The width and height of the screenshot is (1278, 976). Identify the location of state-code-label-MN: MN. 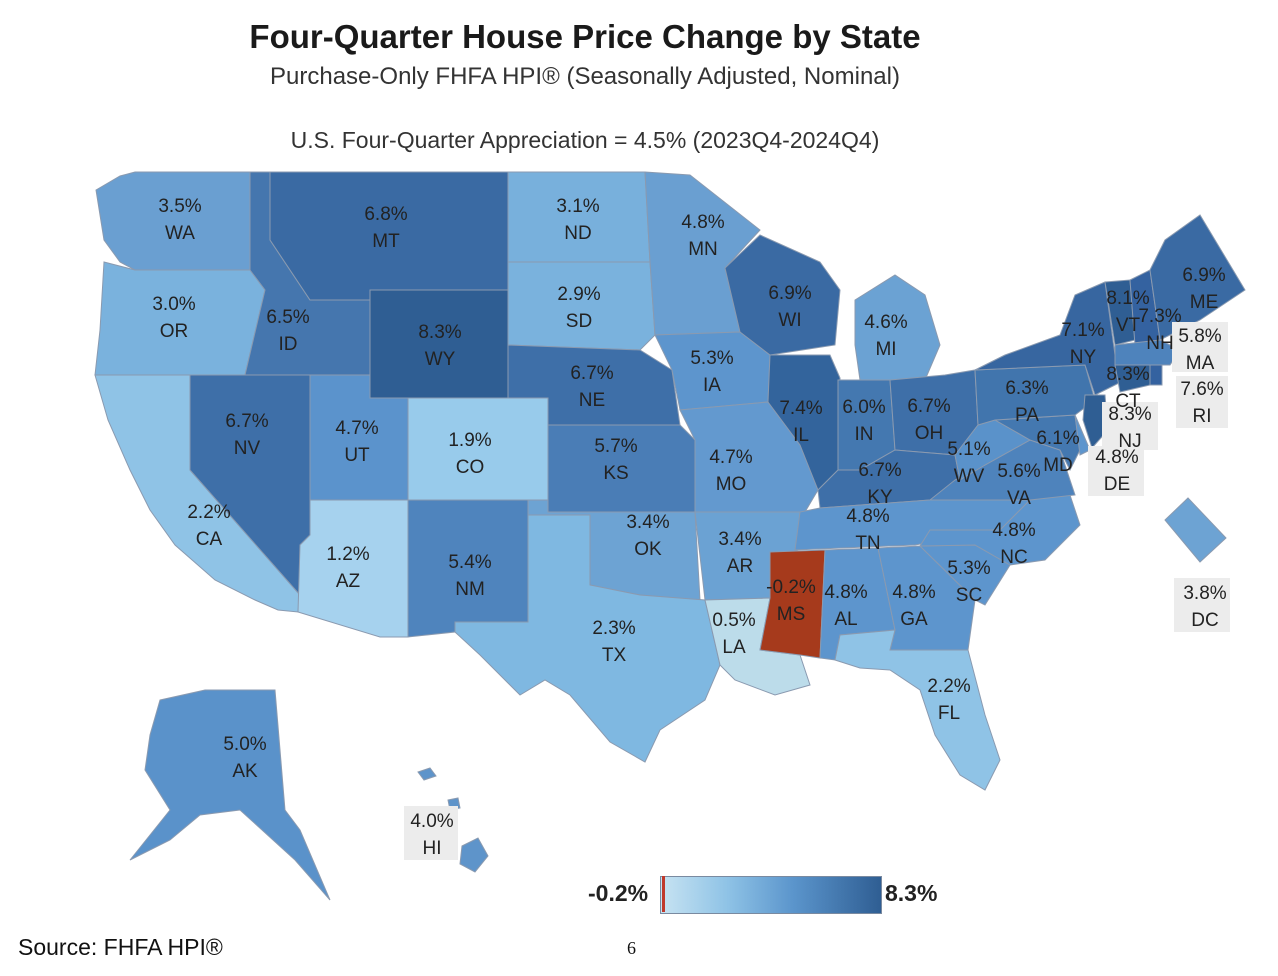
(703, 249).